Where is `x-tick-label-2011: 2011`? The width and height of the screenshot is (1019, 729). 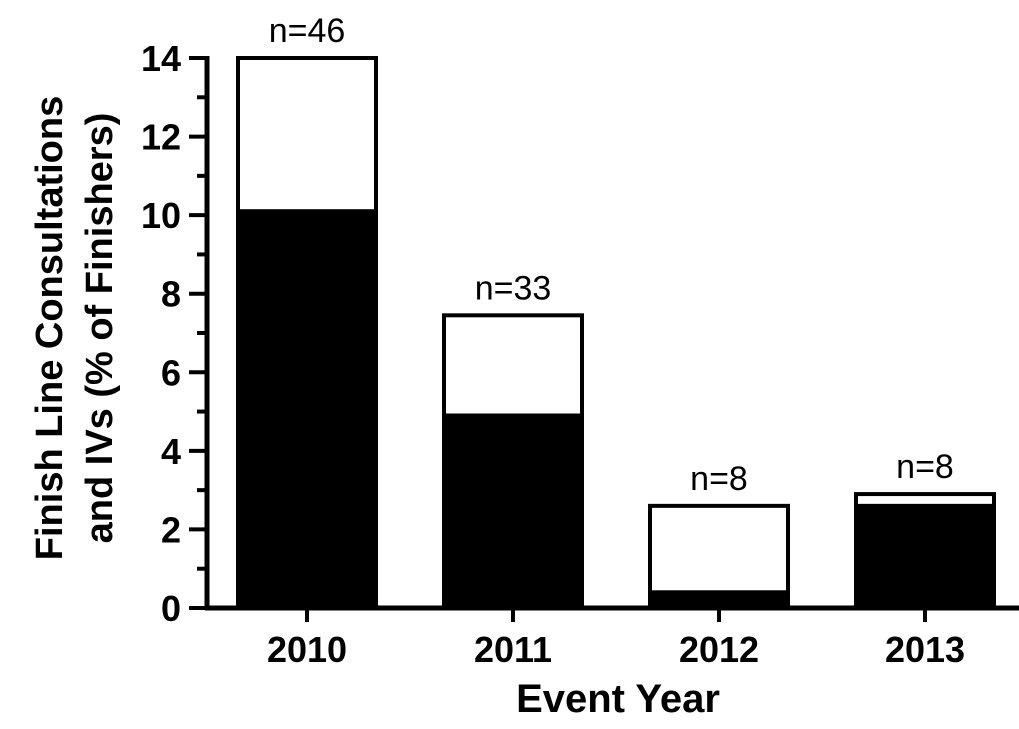
x-tick-label-2011: 2011 is located at coordinates (513, 649).